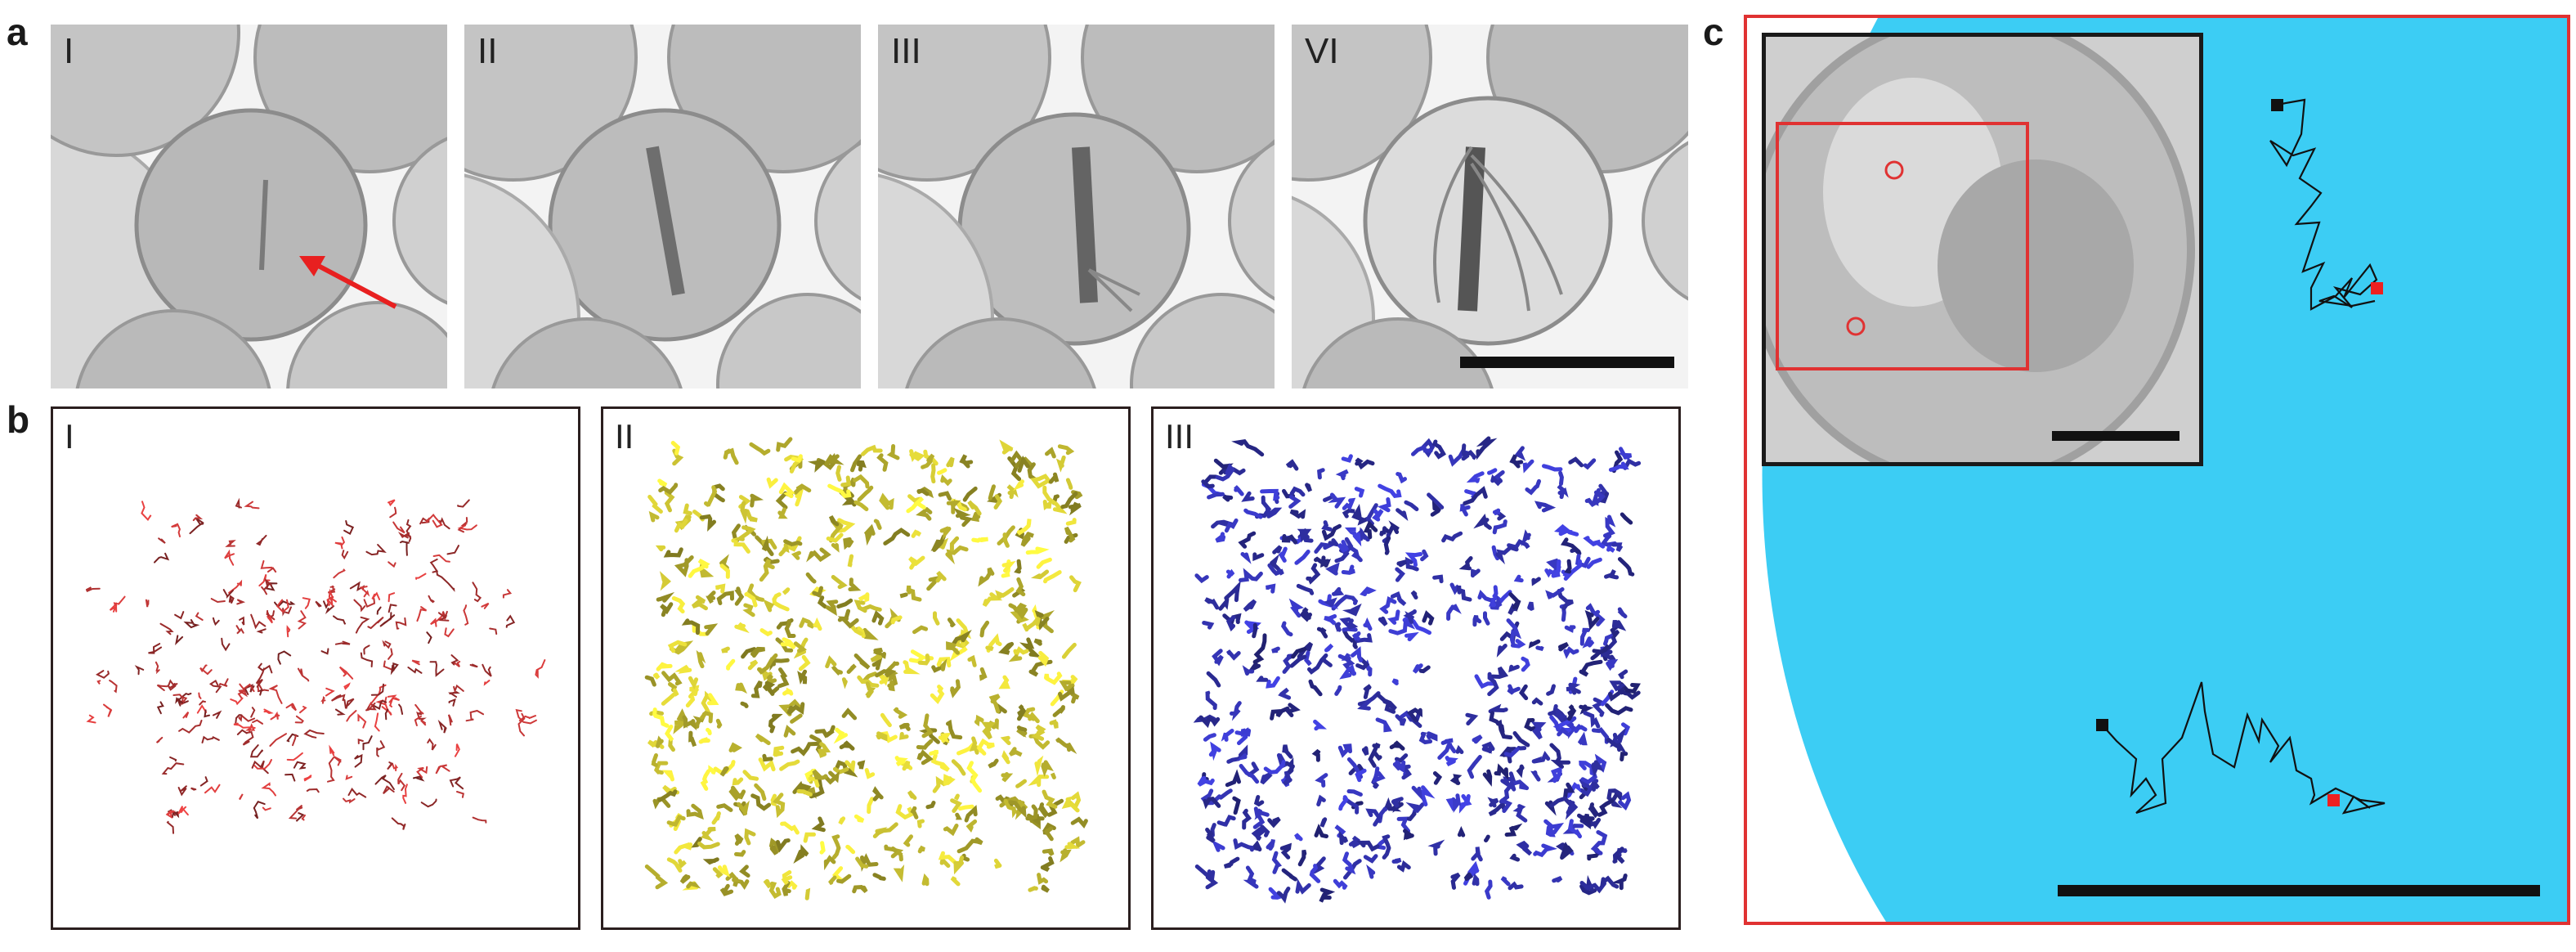 This screenshot has height=952, width=2576. Describe the element at coordinates (19, 419) in the screenshot. I see `panel-label-b: b` at that location.